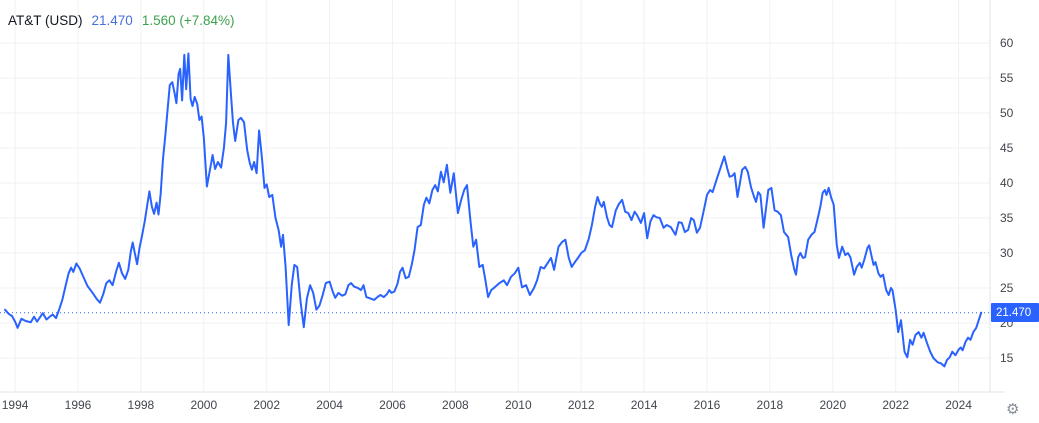 The width and height of the screenshot is (1039, 423). What do you see at coordinates (770, 405) in the screenshot?
I see `time-axis-tick-label: 2018` at bounding box center [770, 405].